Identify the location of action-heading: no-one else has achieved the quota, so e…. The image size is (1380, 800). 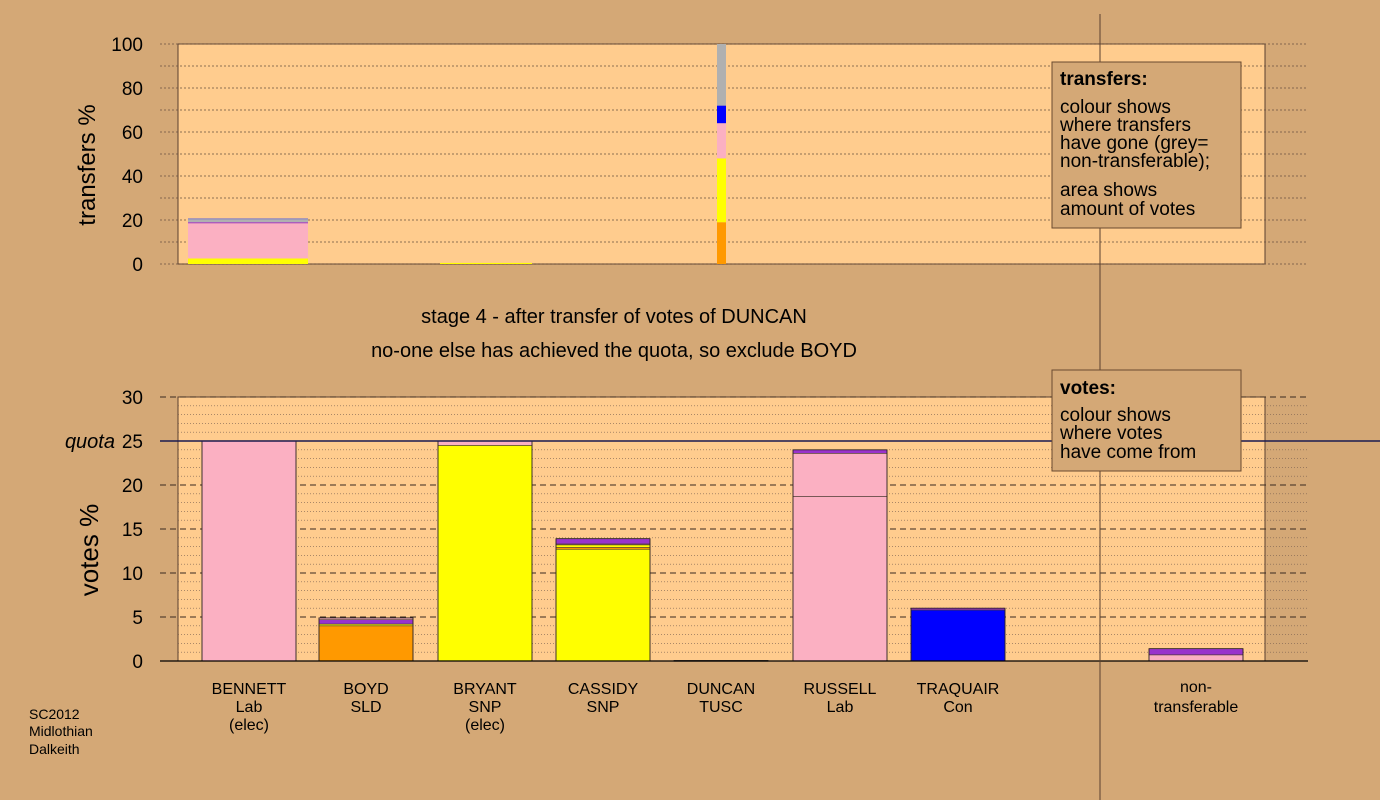
(614, 351).